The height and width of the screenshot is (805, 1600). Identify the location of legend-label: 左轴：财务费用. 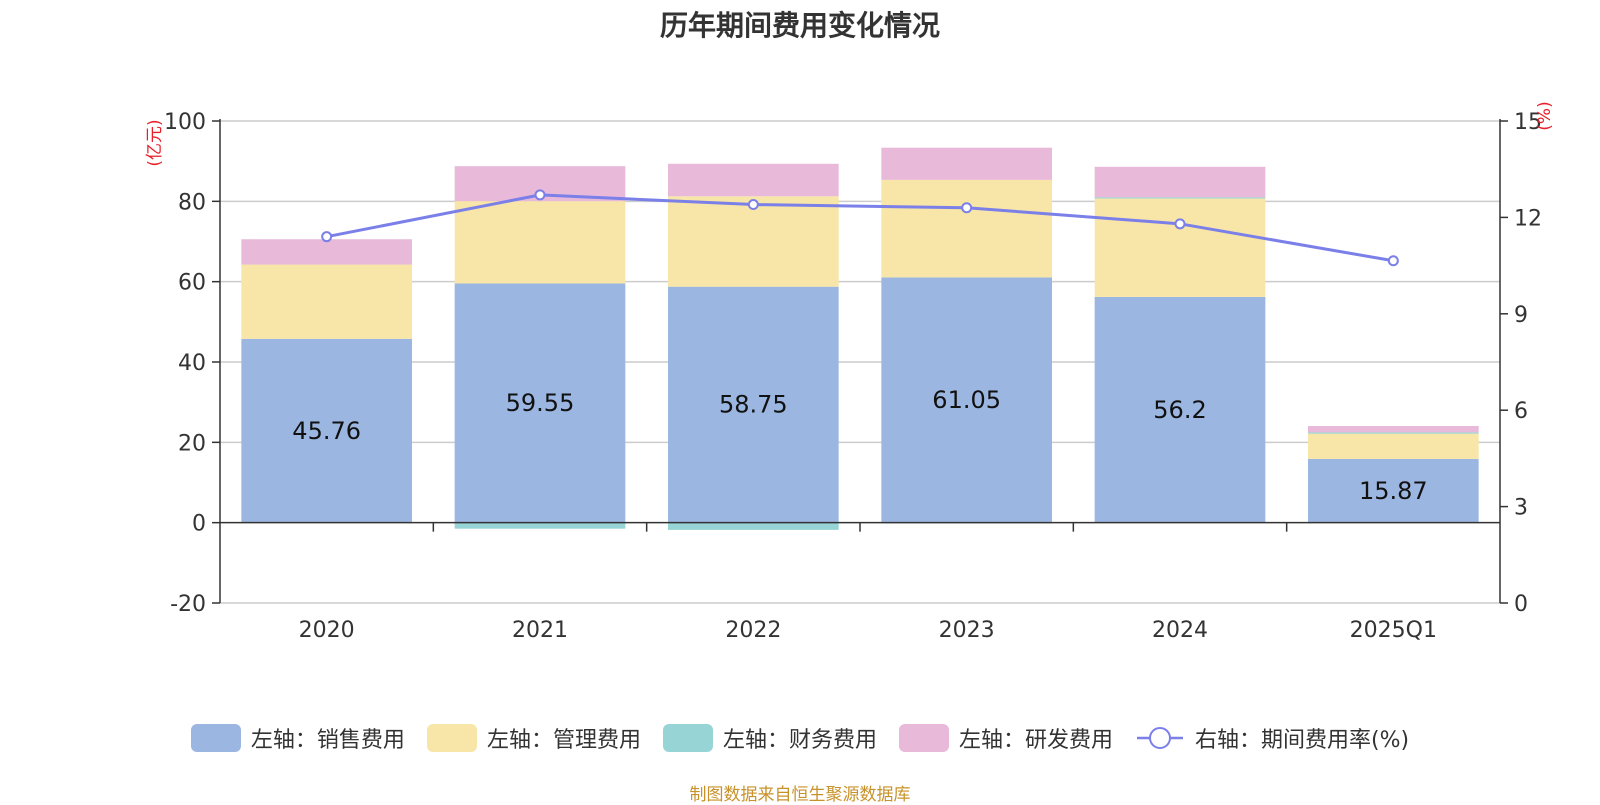
(799, 740).